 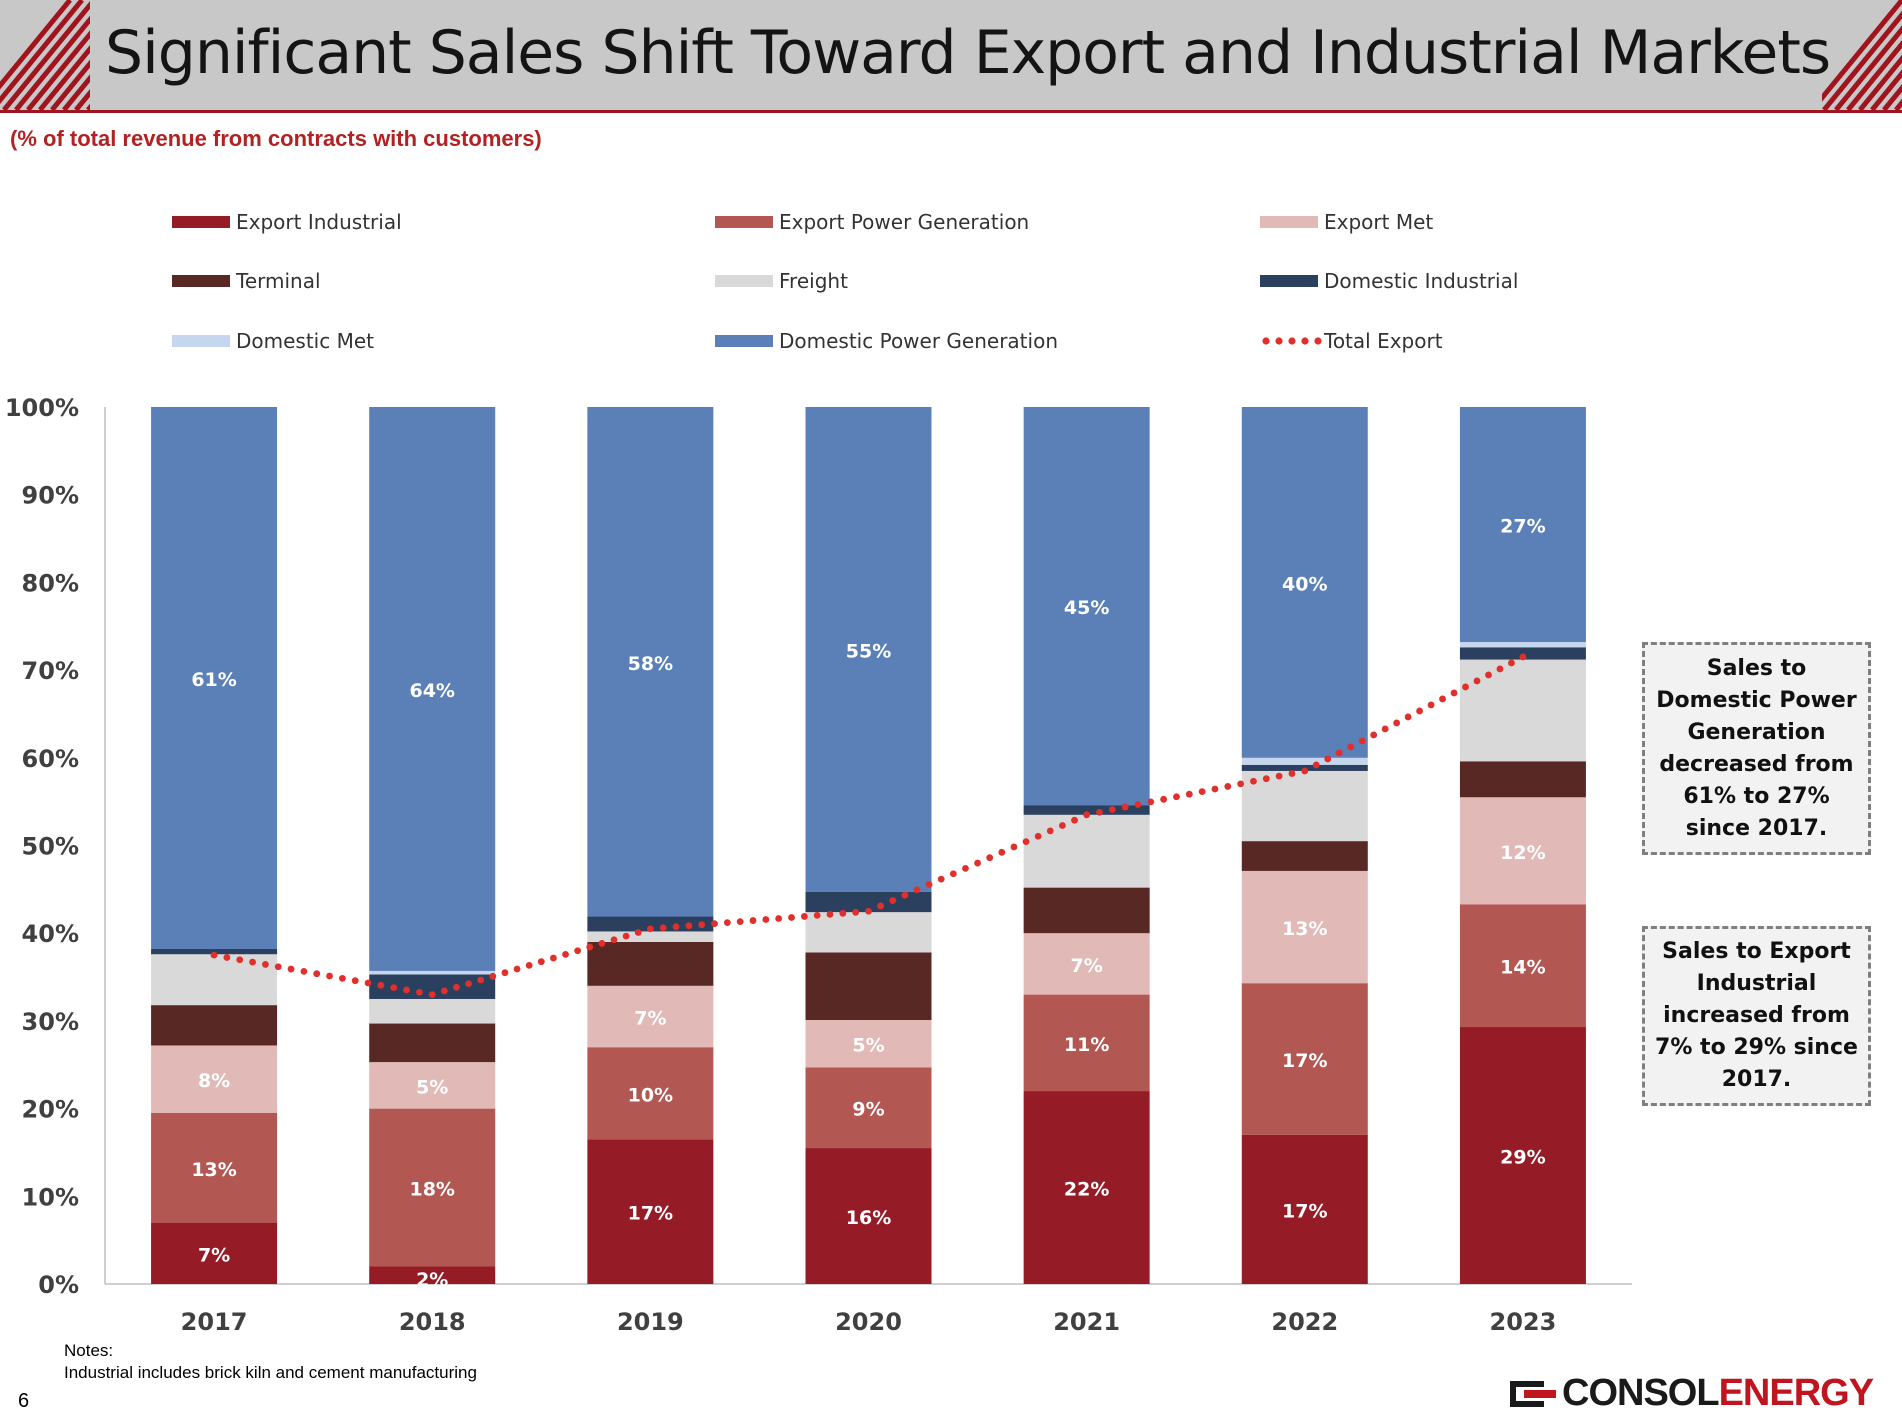 I want to click on bar-stack: 16% 9% 5% 55%, so click(x=868, y=845).